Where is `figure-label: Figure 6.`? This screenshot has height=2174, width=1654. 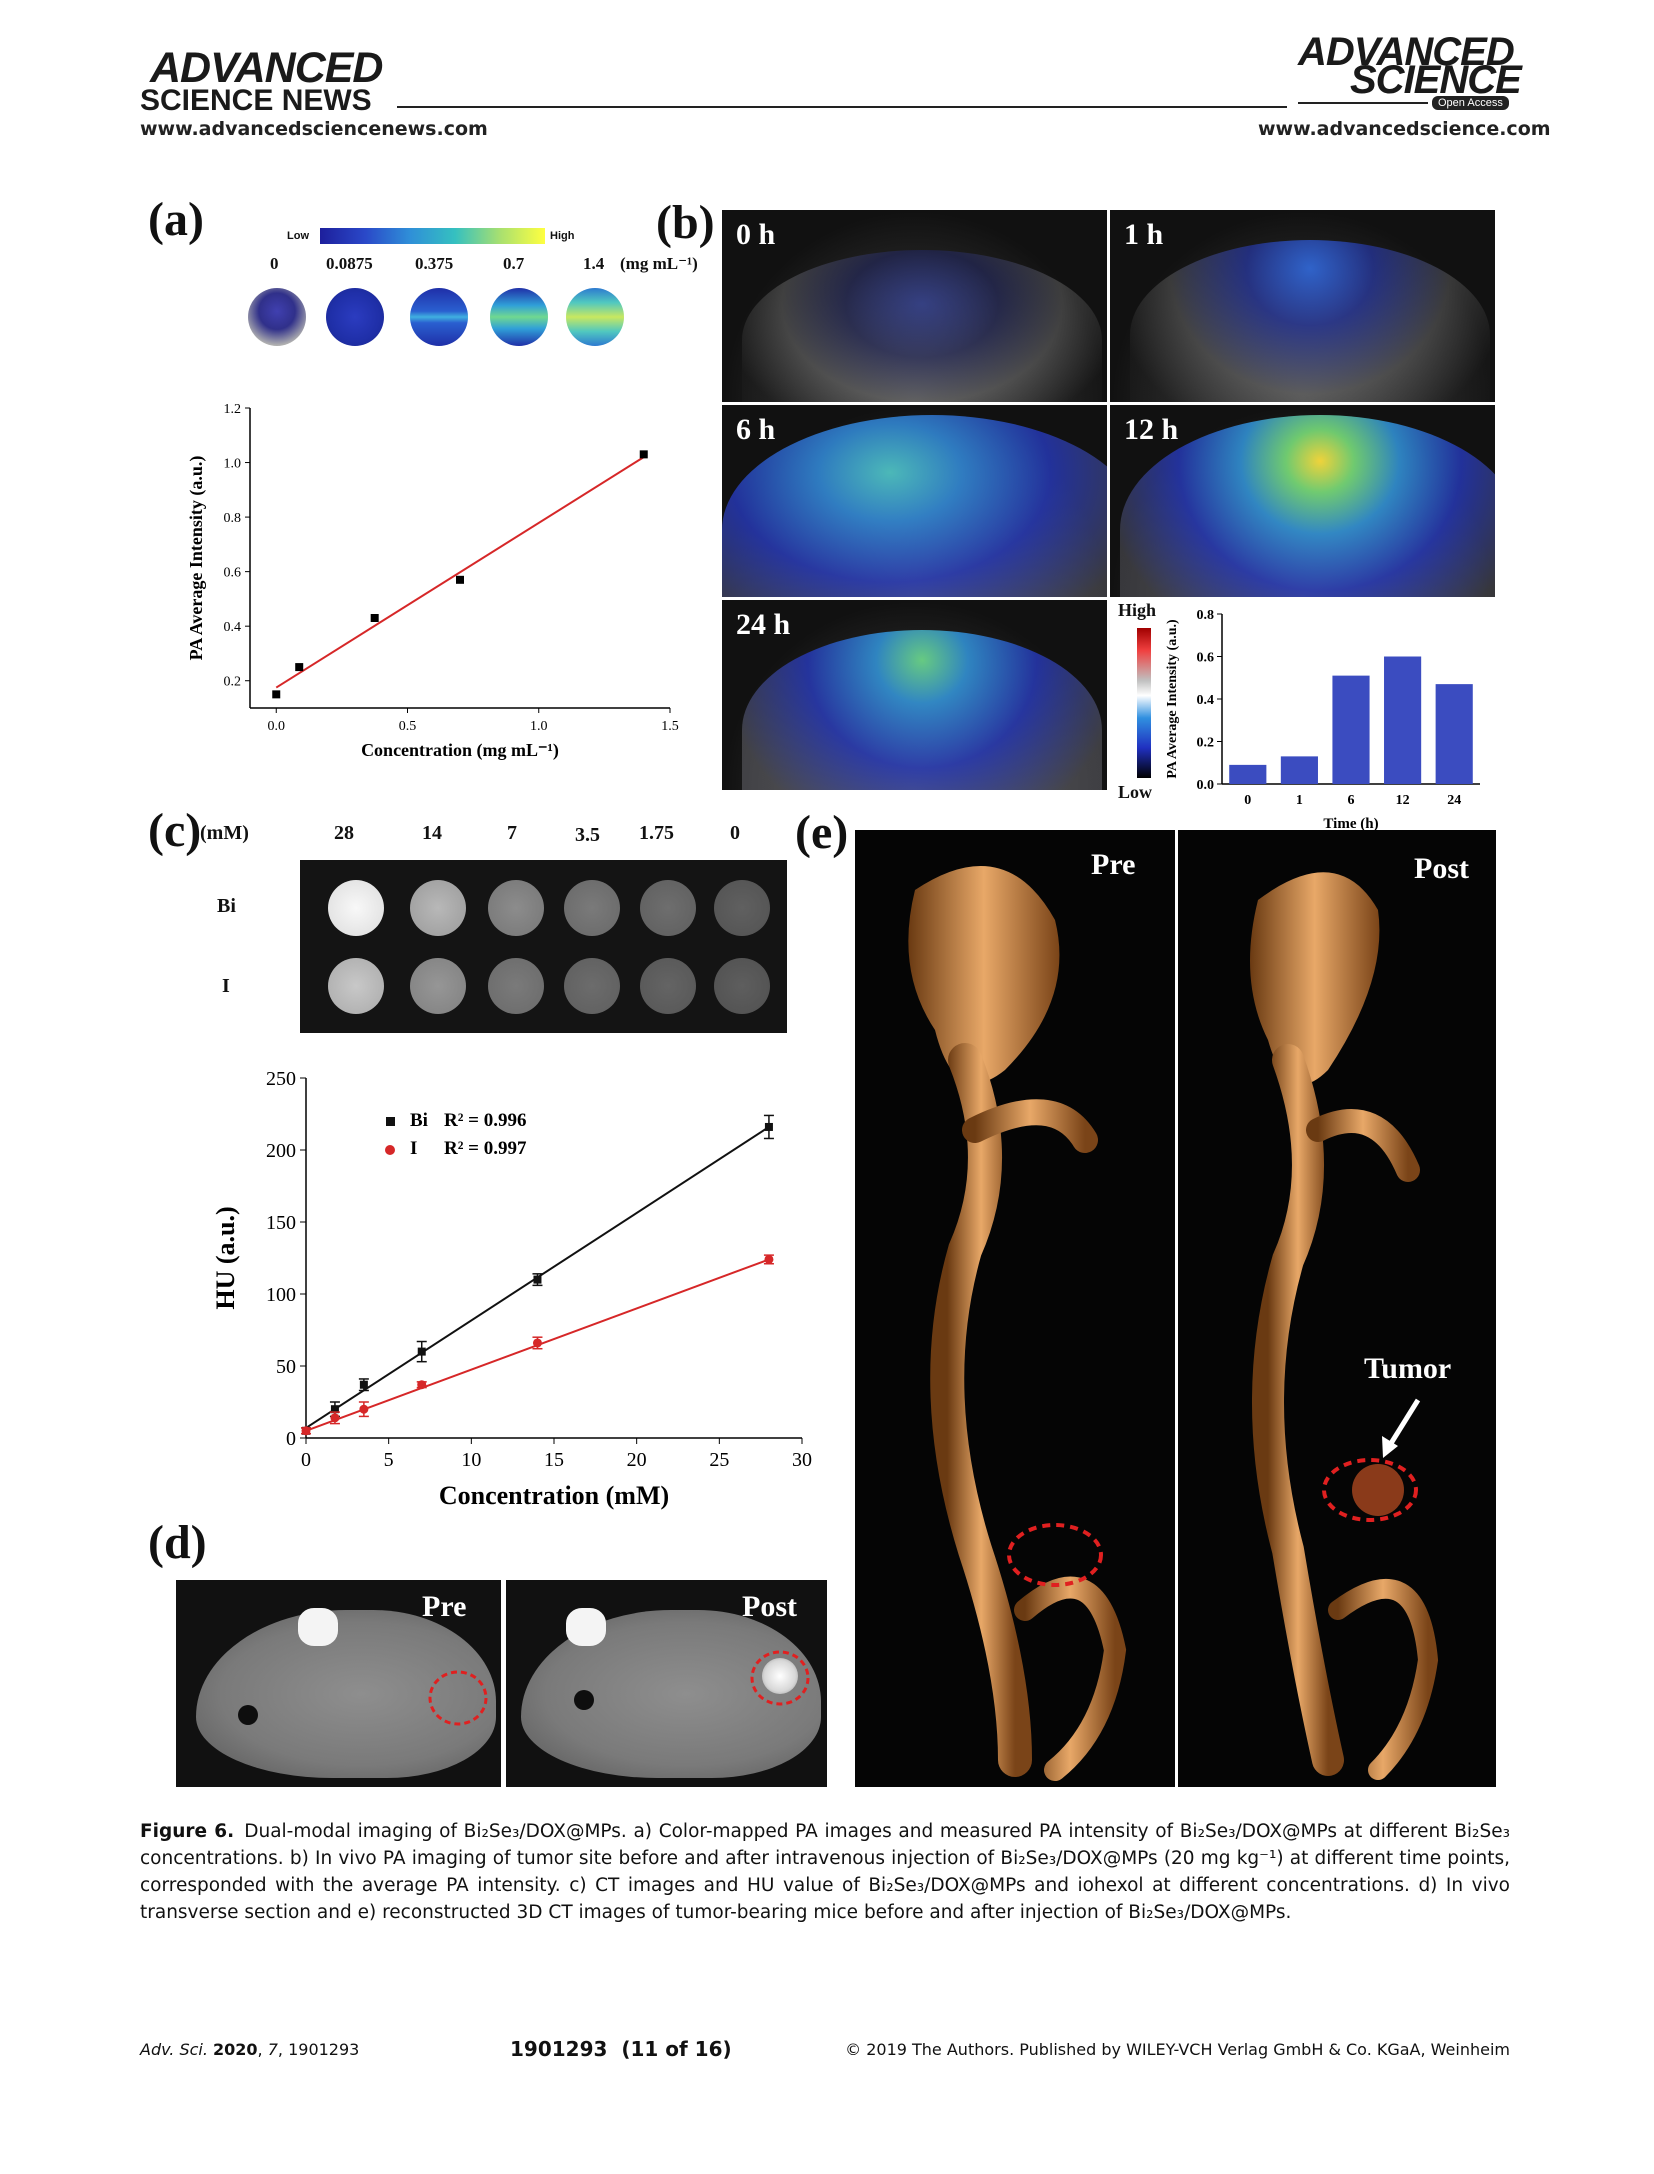 figure-label: Figure 6. is located at coordinates (187, 1831).